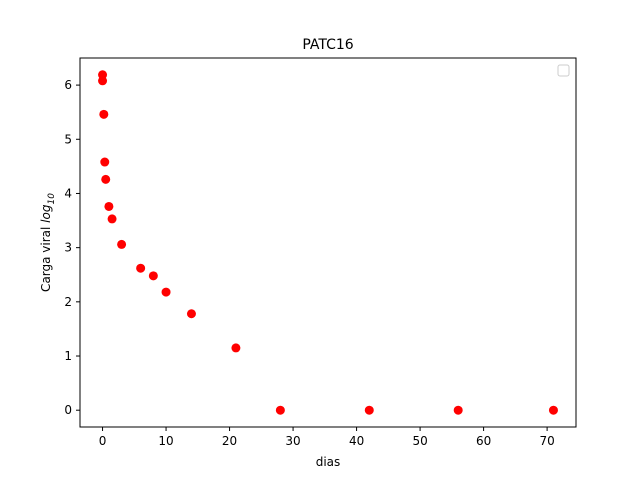  Describe the element at coordinates (68, 410) in the screenshot. I see `y-tick-label: 0` at that location.